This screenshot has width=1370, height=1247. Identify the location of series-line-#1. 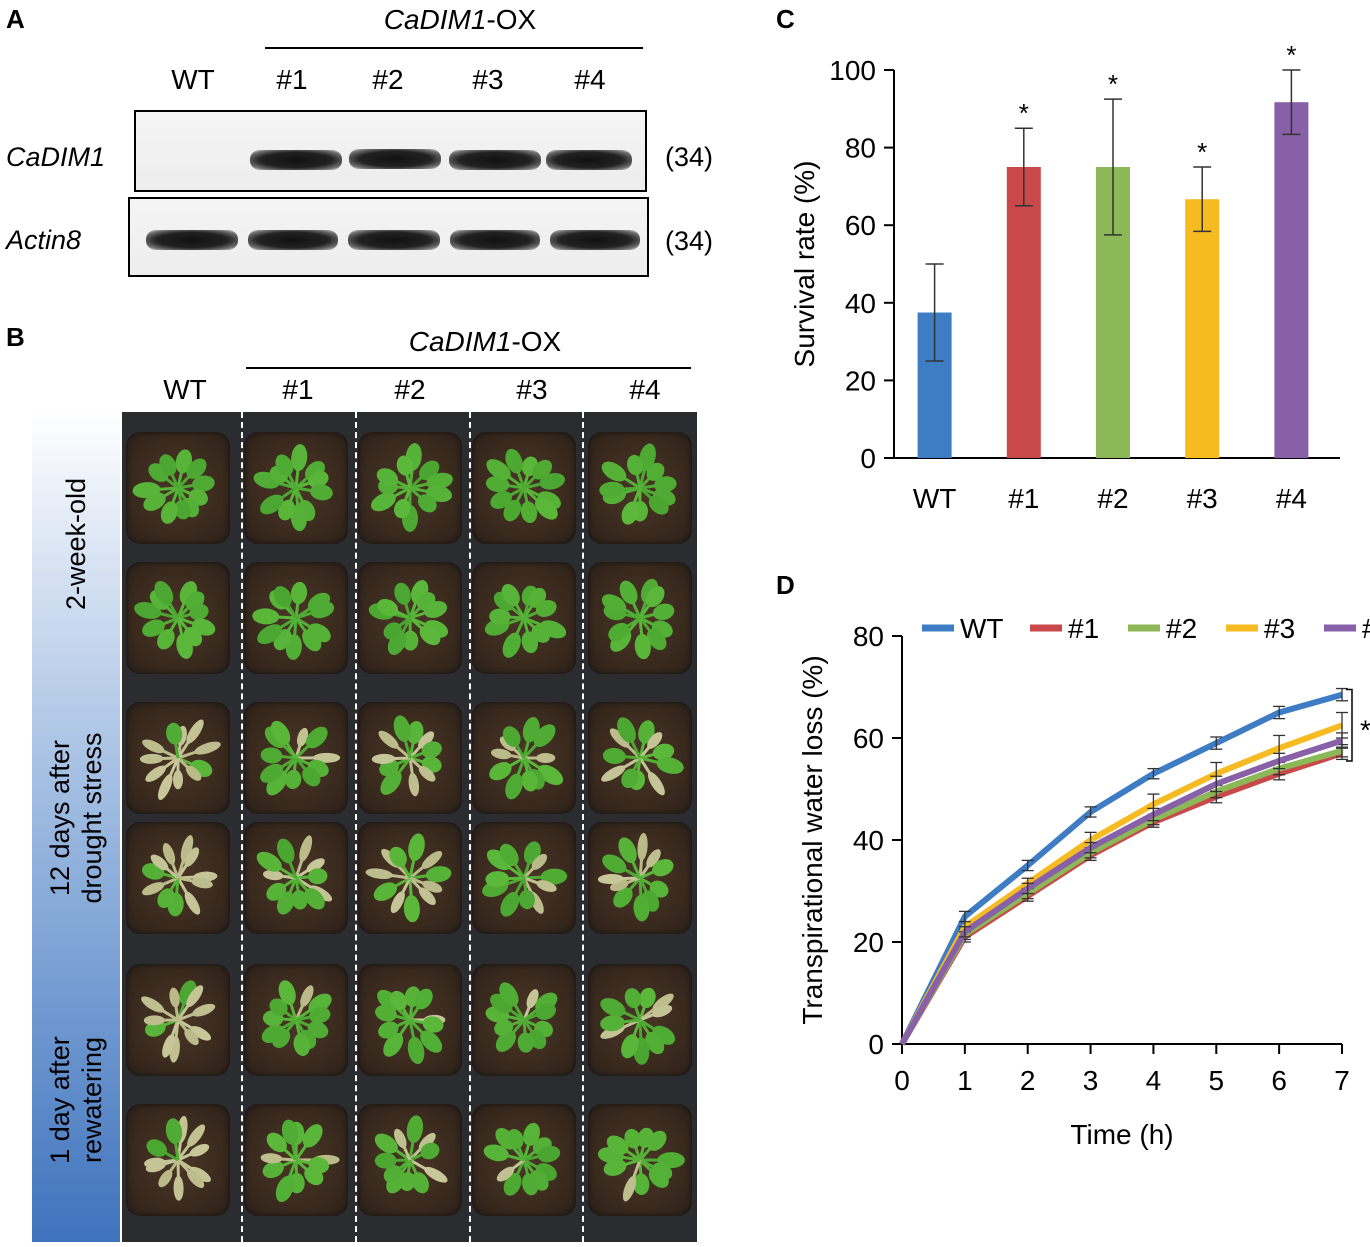
(1121, 898).